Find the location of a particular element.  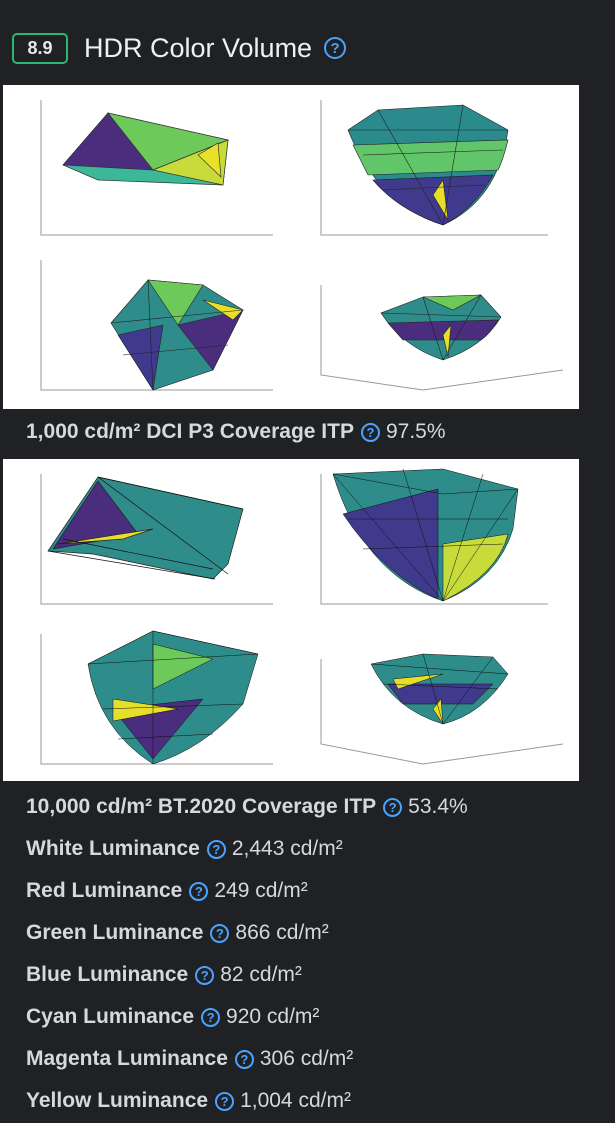

measurement-label: White Luminance is located at coordinates (113, 848).